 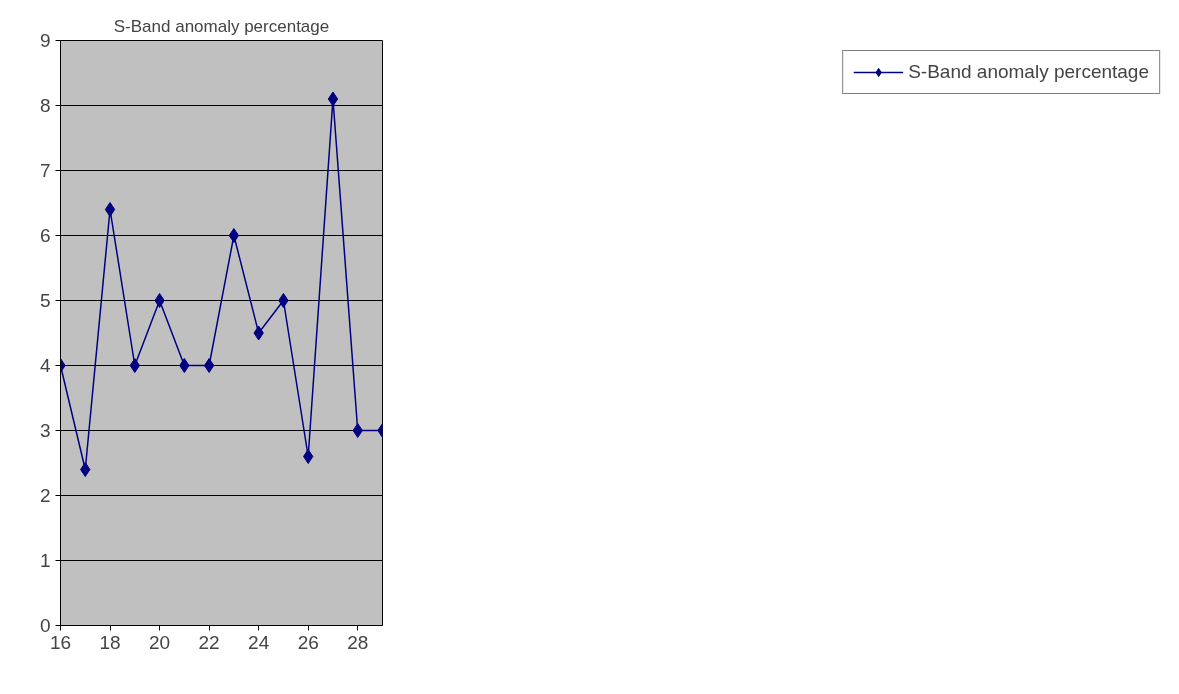 What do you see at coordinates (45, 40) in the screenshot?
I see `y-tick-label: 9` at bounding box center [45, 40].